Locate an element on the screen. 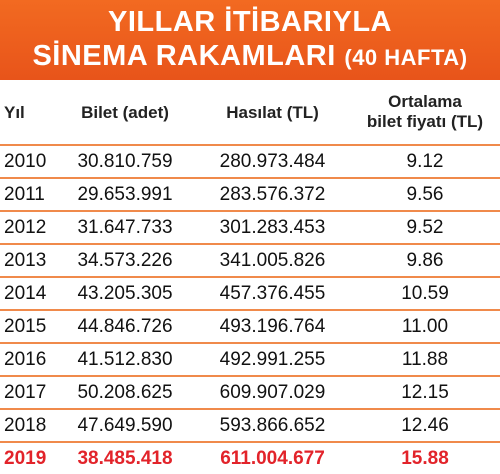 The image size is (500, 474). table-cell: 492.991.255 is located at coordinates (272, 359).